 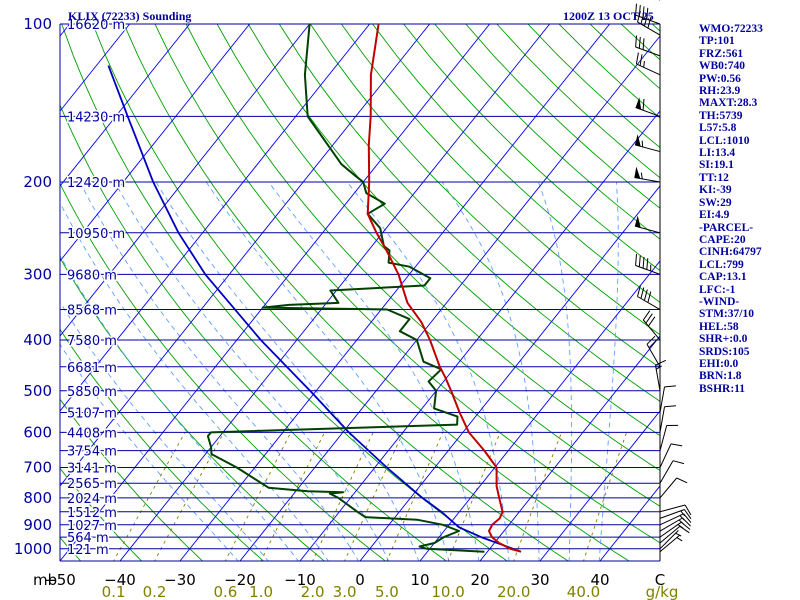 I want to click on height-label: 4408 m, so click(x=92, y=433).